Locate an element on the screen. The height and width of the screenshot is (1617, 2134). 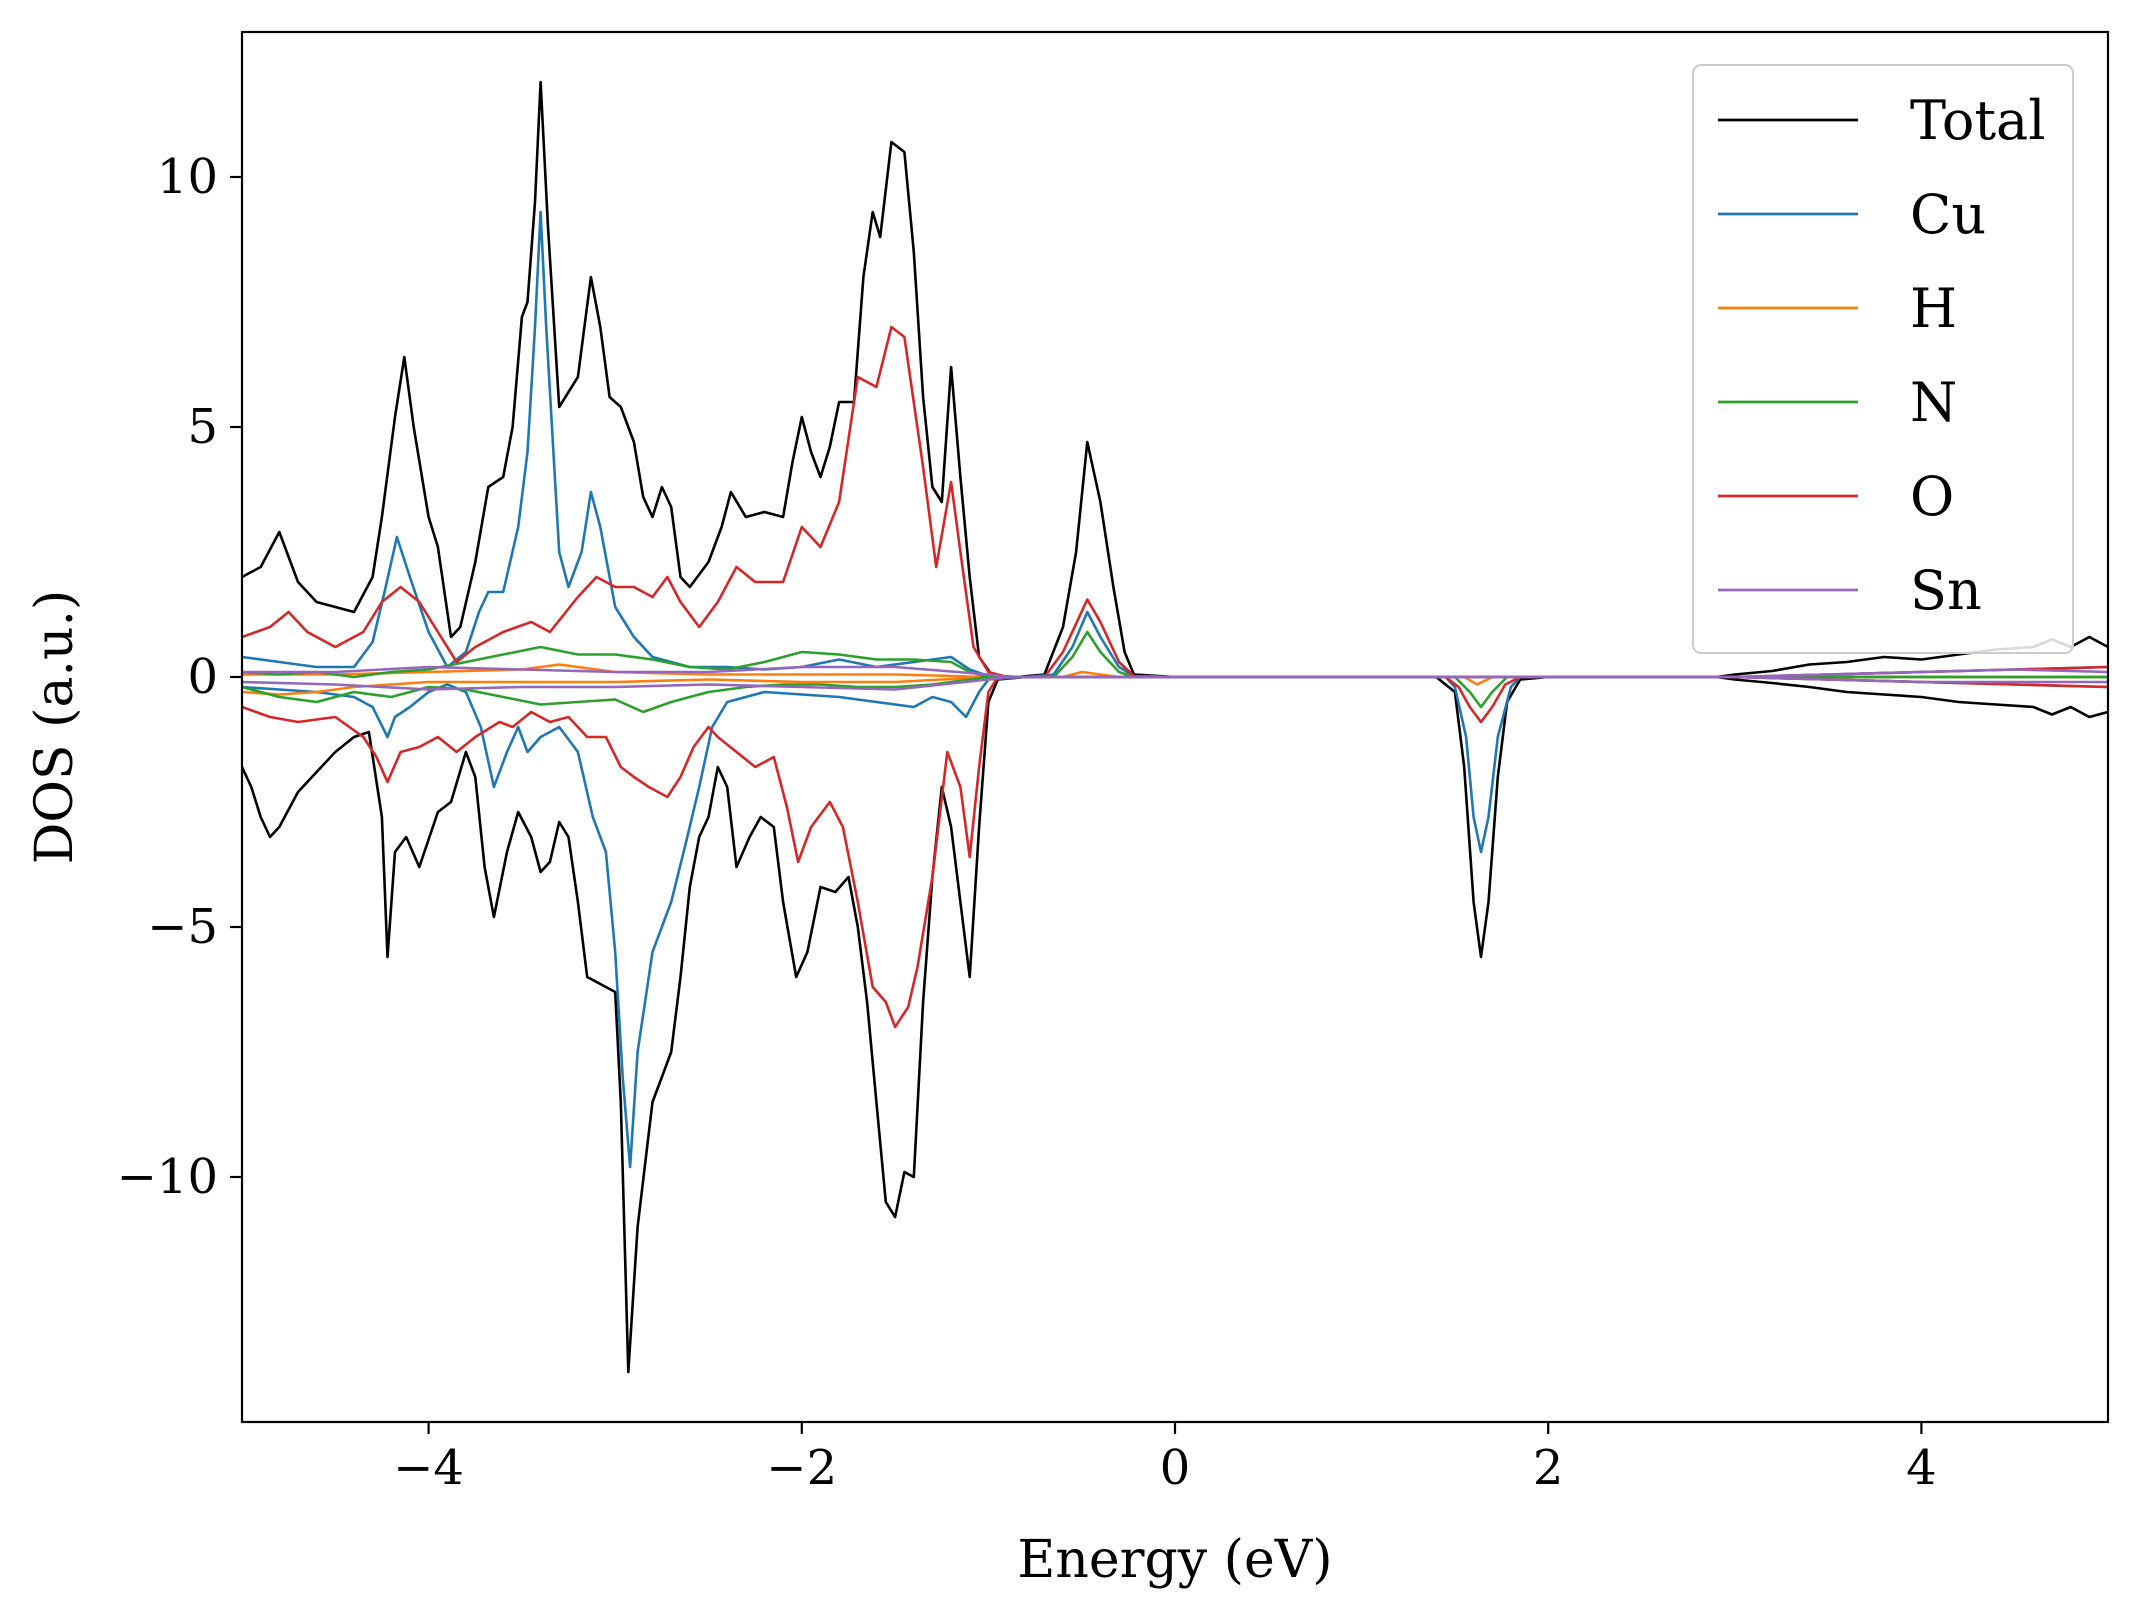
x-tick-label: −4 is located at coordinates (428, 1468).